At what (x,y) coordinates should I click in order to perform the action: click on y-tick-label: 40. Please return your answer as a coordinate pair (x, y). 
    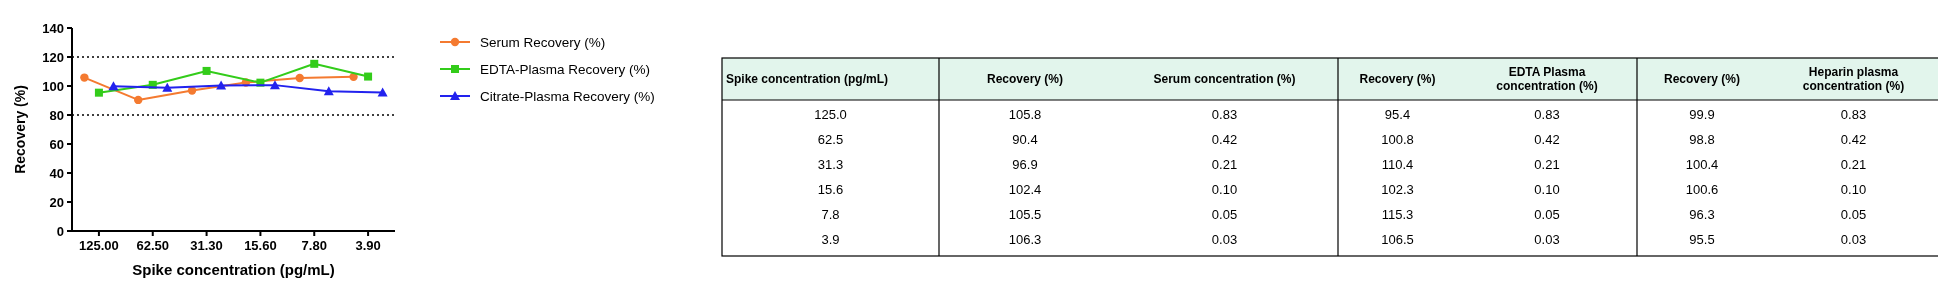
    Looking at the image, I should click on (56, 173).